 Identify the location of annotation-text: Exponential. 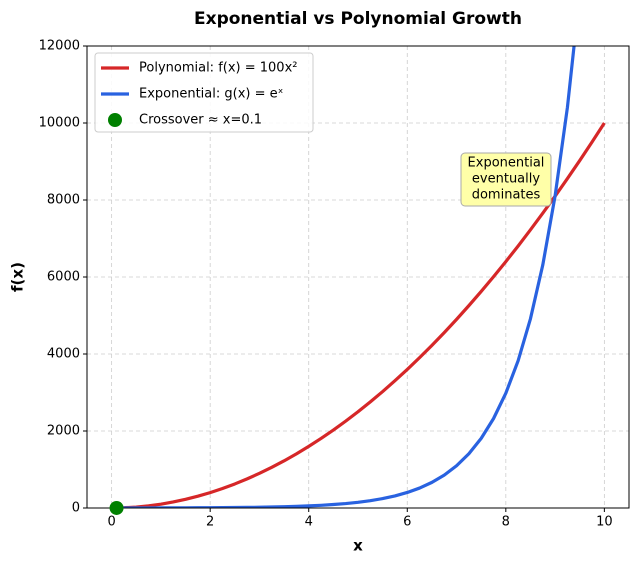
(506, 163).